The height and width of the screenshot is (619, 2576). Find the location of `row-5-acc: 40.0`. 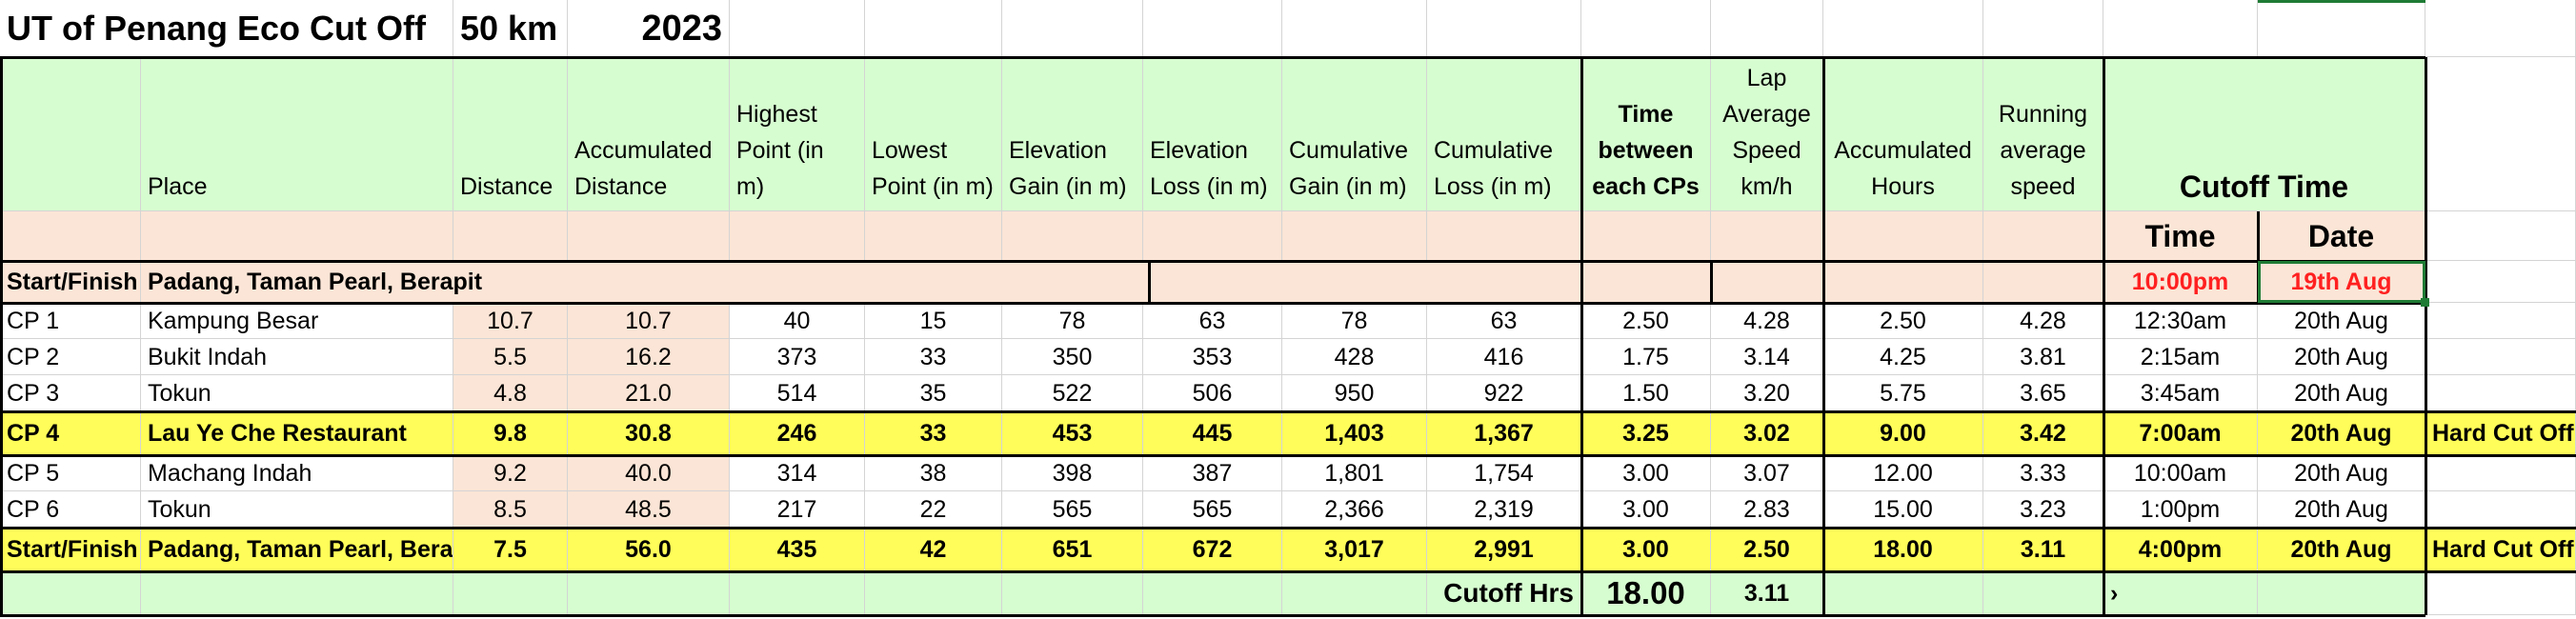

row-5-acc: 40.0 is located at coordinates (649, 473).